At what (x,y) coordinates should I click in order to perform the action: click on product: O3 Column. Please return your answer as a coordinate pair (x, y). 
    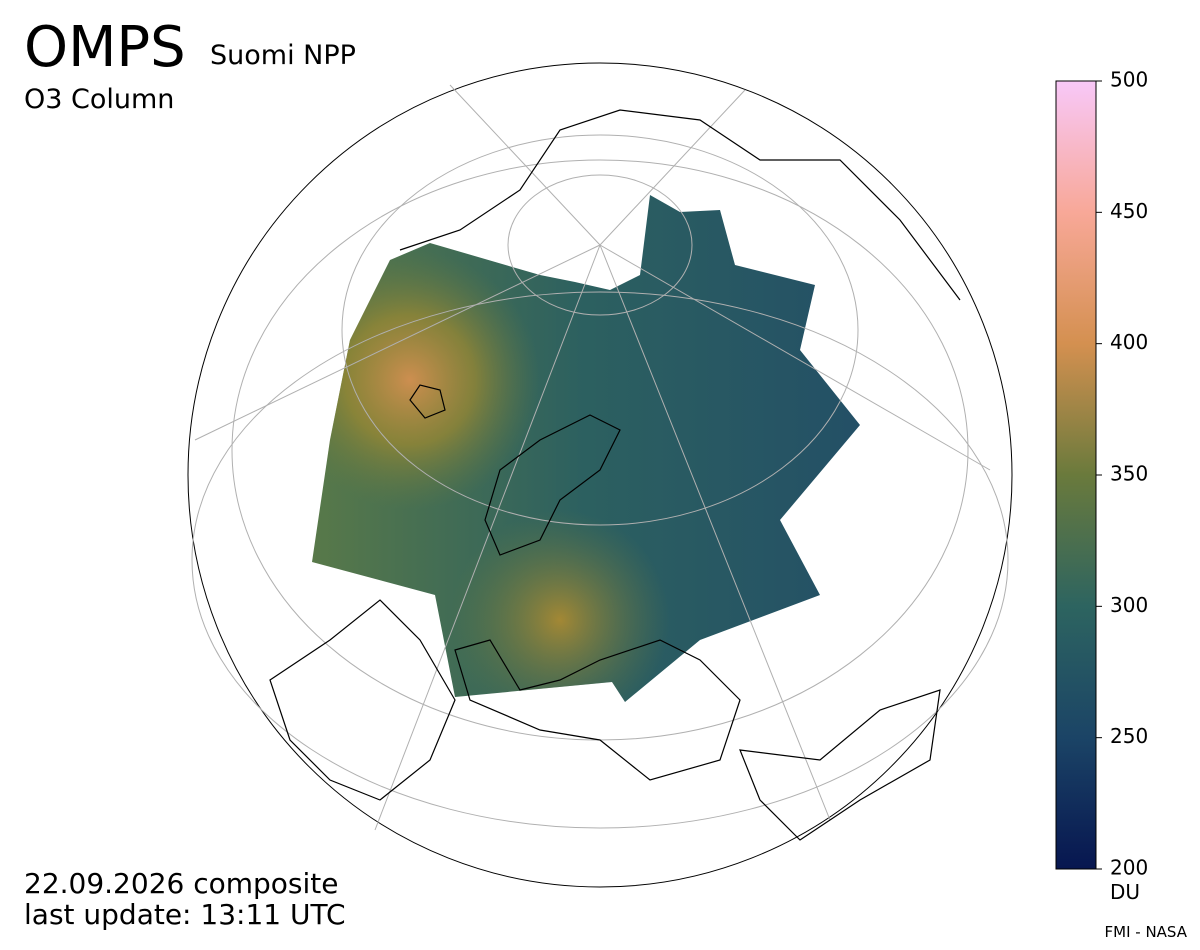
    Looking at the image, I should click on (99, 99).